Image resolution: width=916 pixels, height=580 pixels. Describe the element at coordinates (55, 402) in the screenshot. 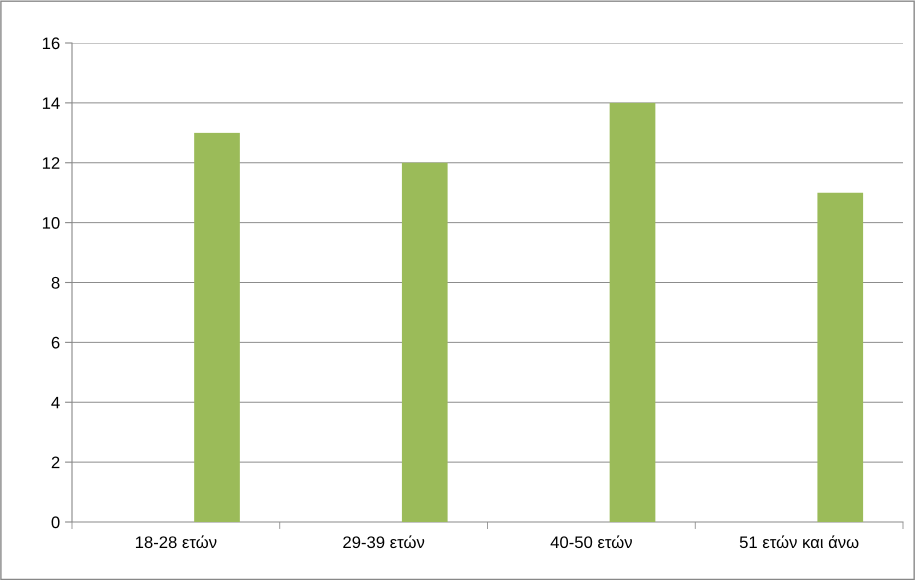

I see `y-tick-label: 4` at that location.